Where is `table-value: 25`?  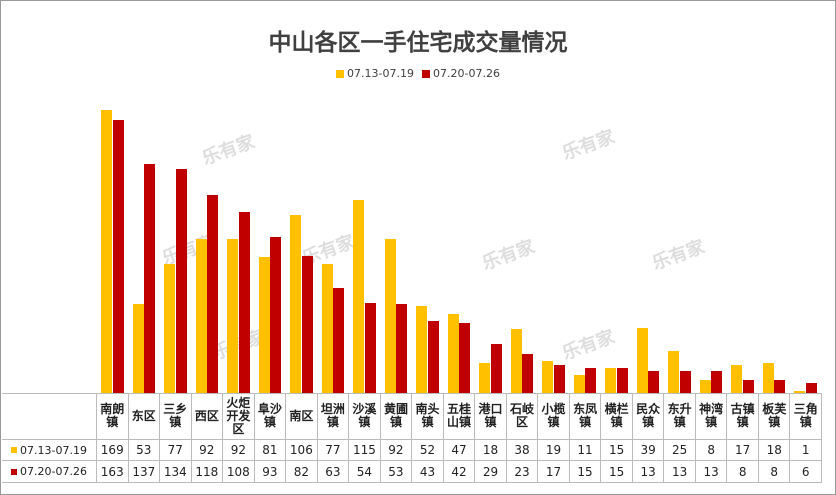
table-value: 25 is located at coordinates (680, 450).